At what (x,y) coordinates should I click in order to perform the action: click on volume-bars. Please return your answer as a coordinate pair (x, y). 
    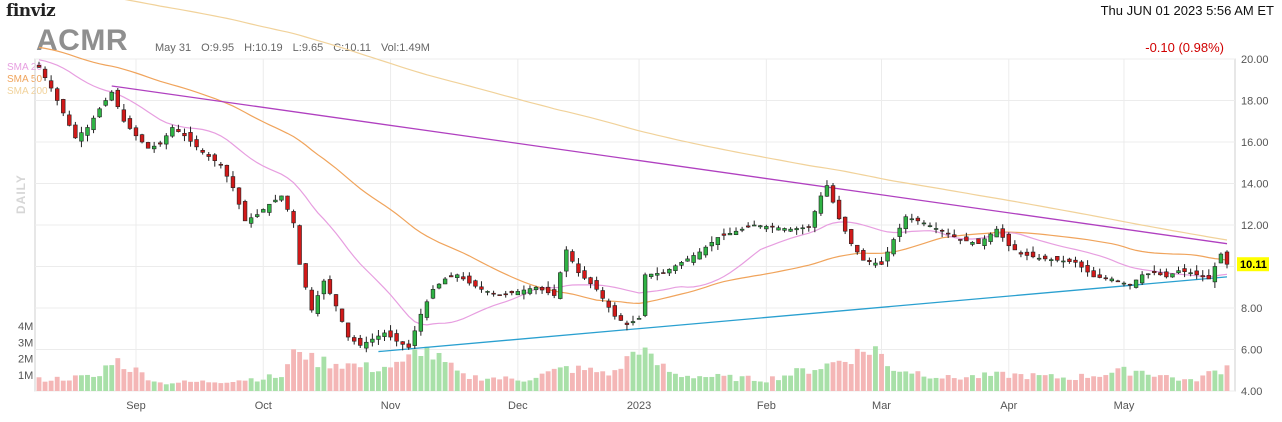
    Looking at the image, I should click on (633, 368).